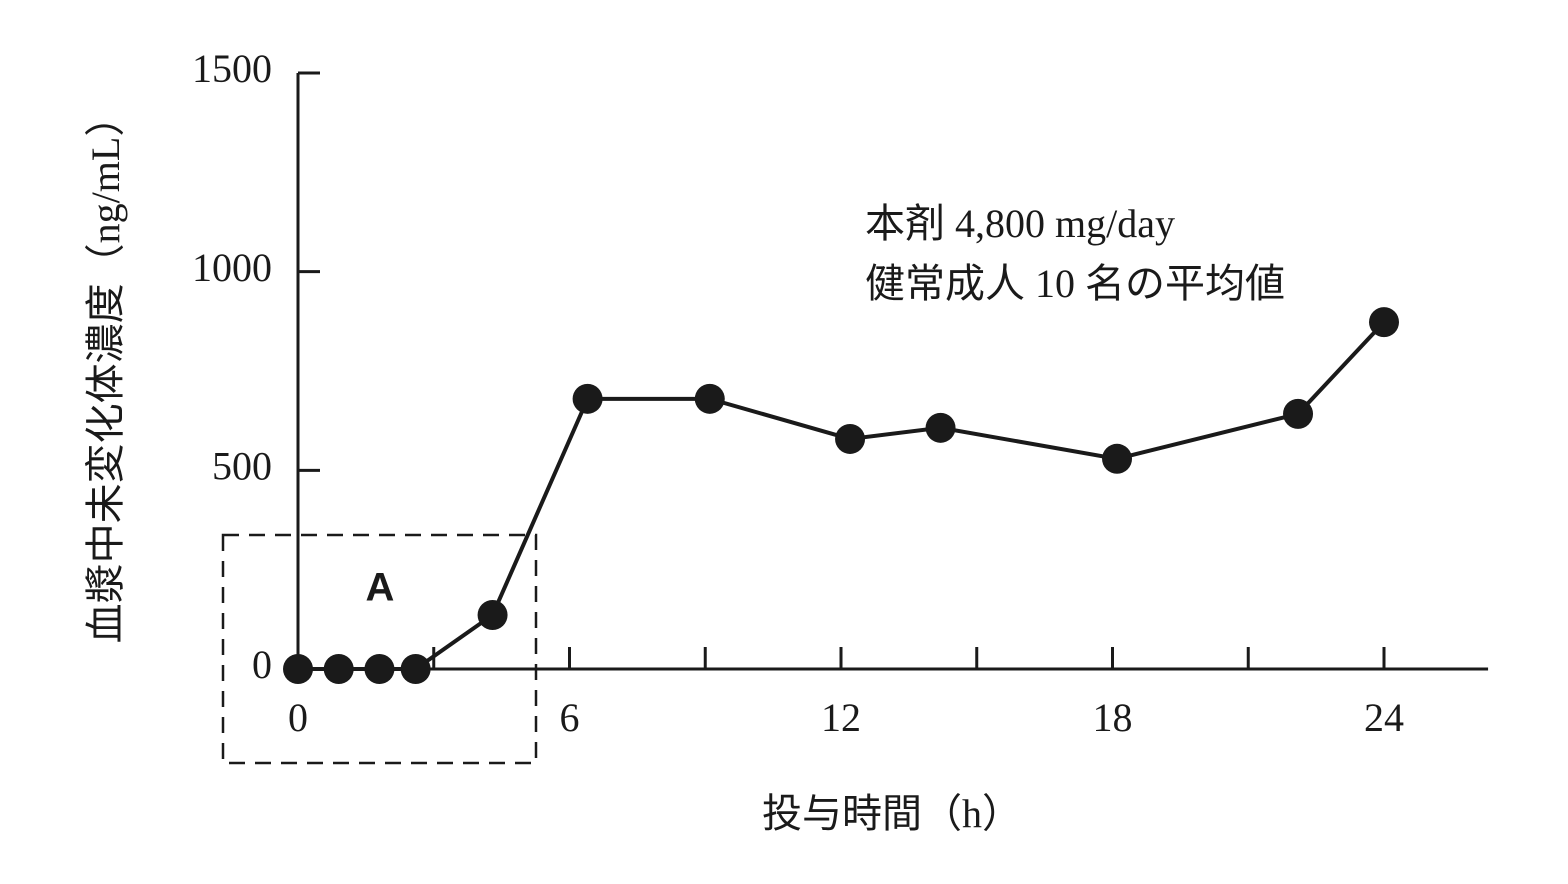  Describe the element at coordinates (232, 267) in the screenshot. I see `y-tick-label: 1000` at that location.